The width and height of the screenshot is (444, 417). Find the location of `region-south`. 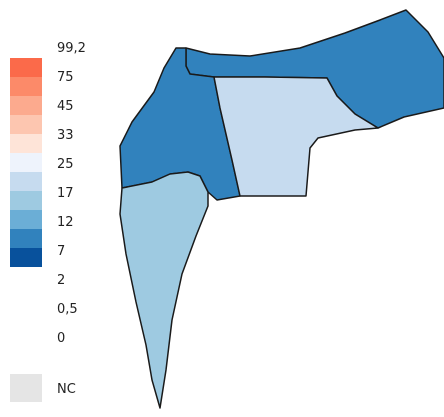

region-south is located at coordinates (164, 290).